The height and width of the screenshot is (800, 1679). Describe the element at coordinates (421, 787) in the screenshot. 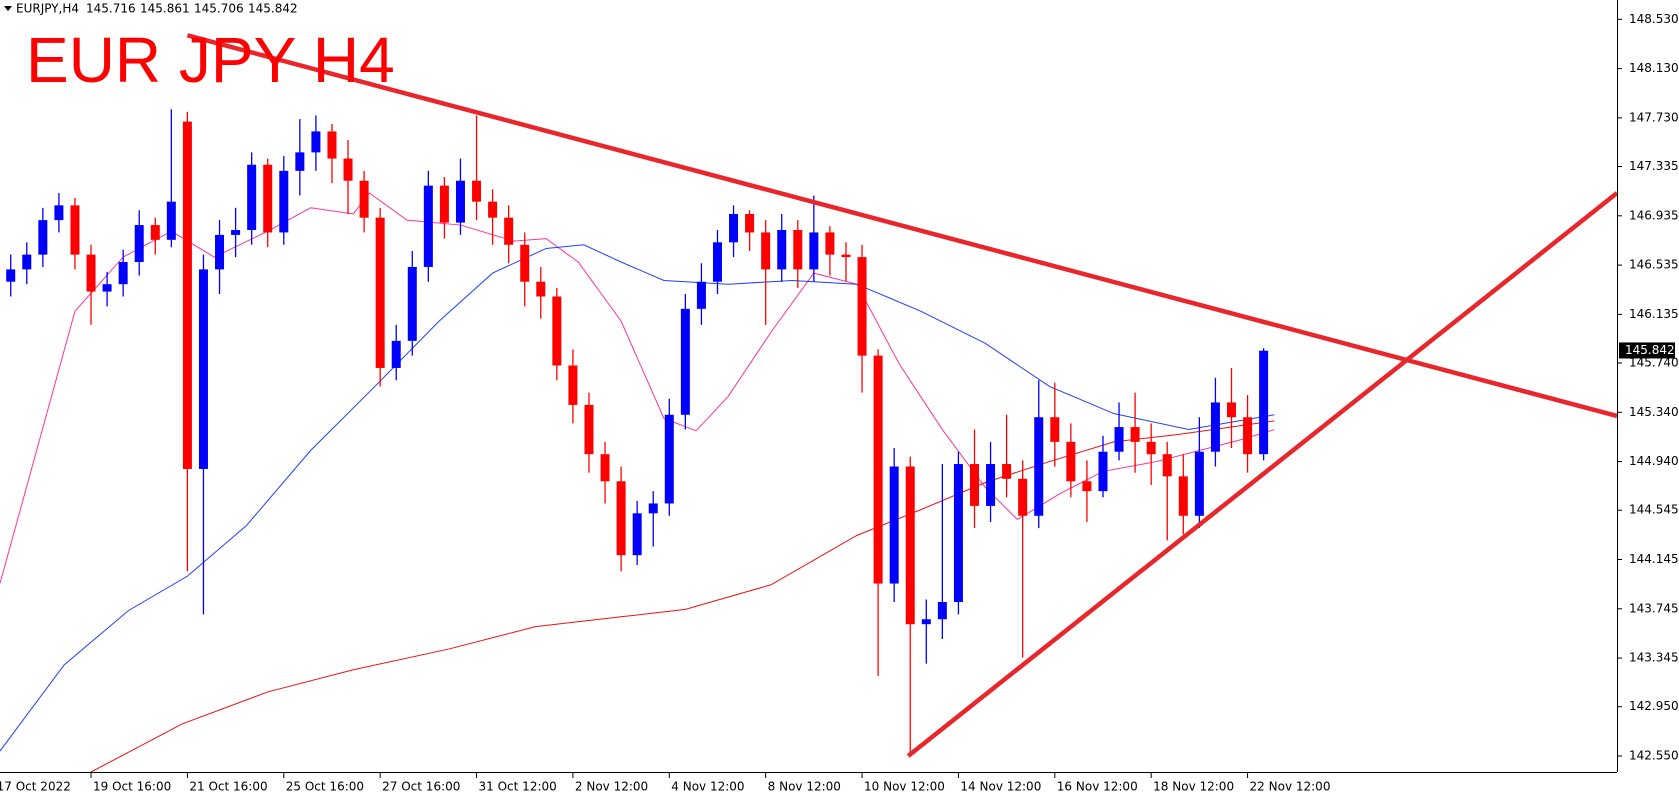

I see `x-tick-label: 27 Oct 16:00` at that location.